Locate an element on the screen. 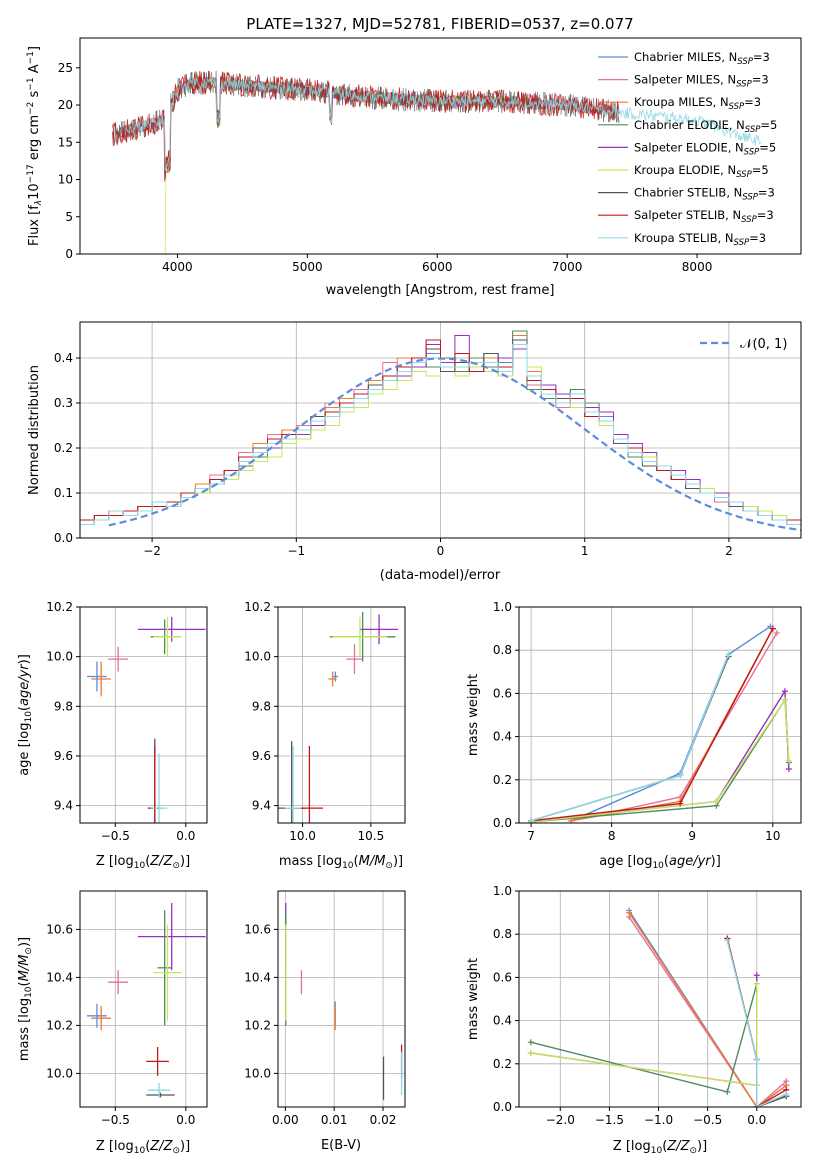 This screenshot has width=819, height=1170. weight-vs-z-marker-salpeter-elodie is located at coordinates (756, 975).